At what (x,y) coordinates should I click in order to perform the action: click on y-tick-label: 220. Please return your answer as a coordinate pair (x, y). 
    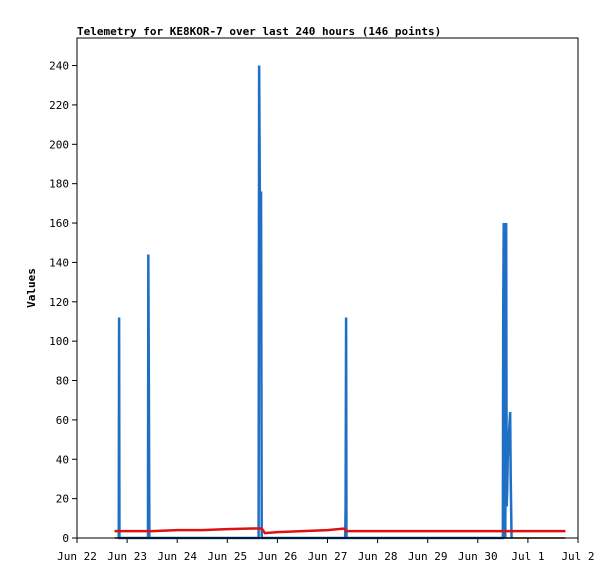
    Looking at the image, I should click on (59, 105).